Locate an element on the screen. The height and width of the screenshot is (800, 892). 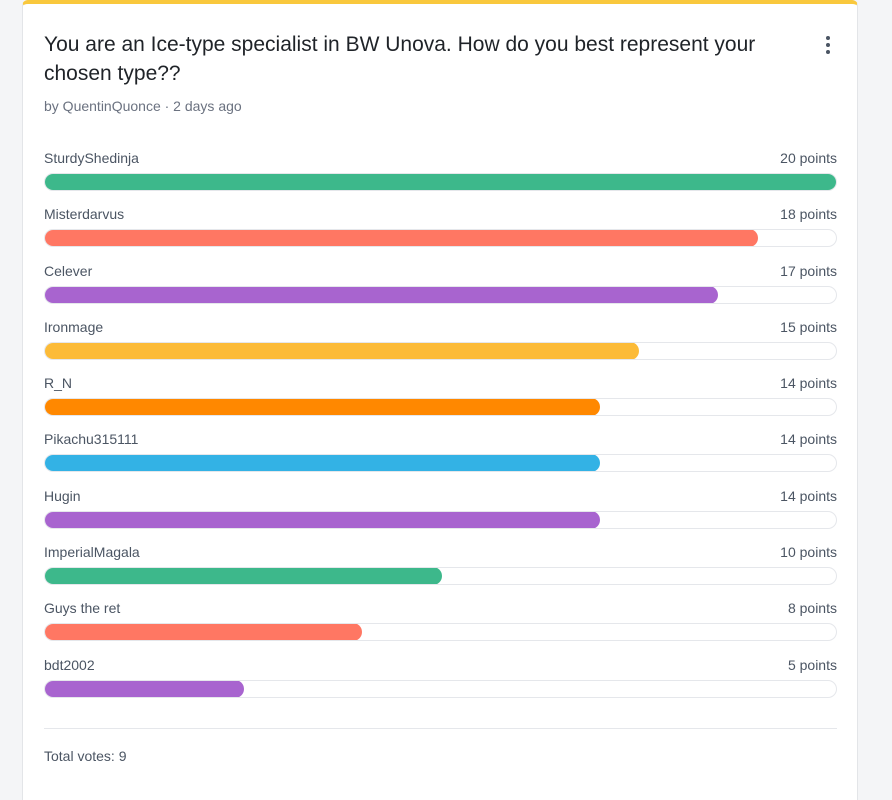
poll-option: Hugin 14 points is located at coordinates (440, 513).